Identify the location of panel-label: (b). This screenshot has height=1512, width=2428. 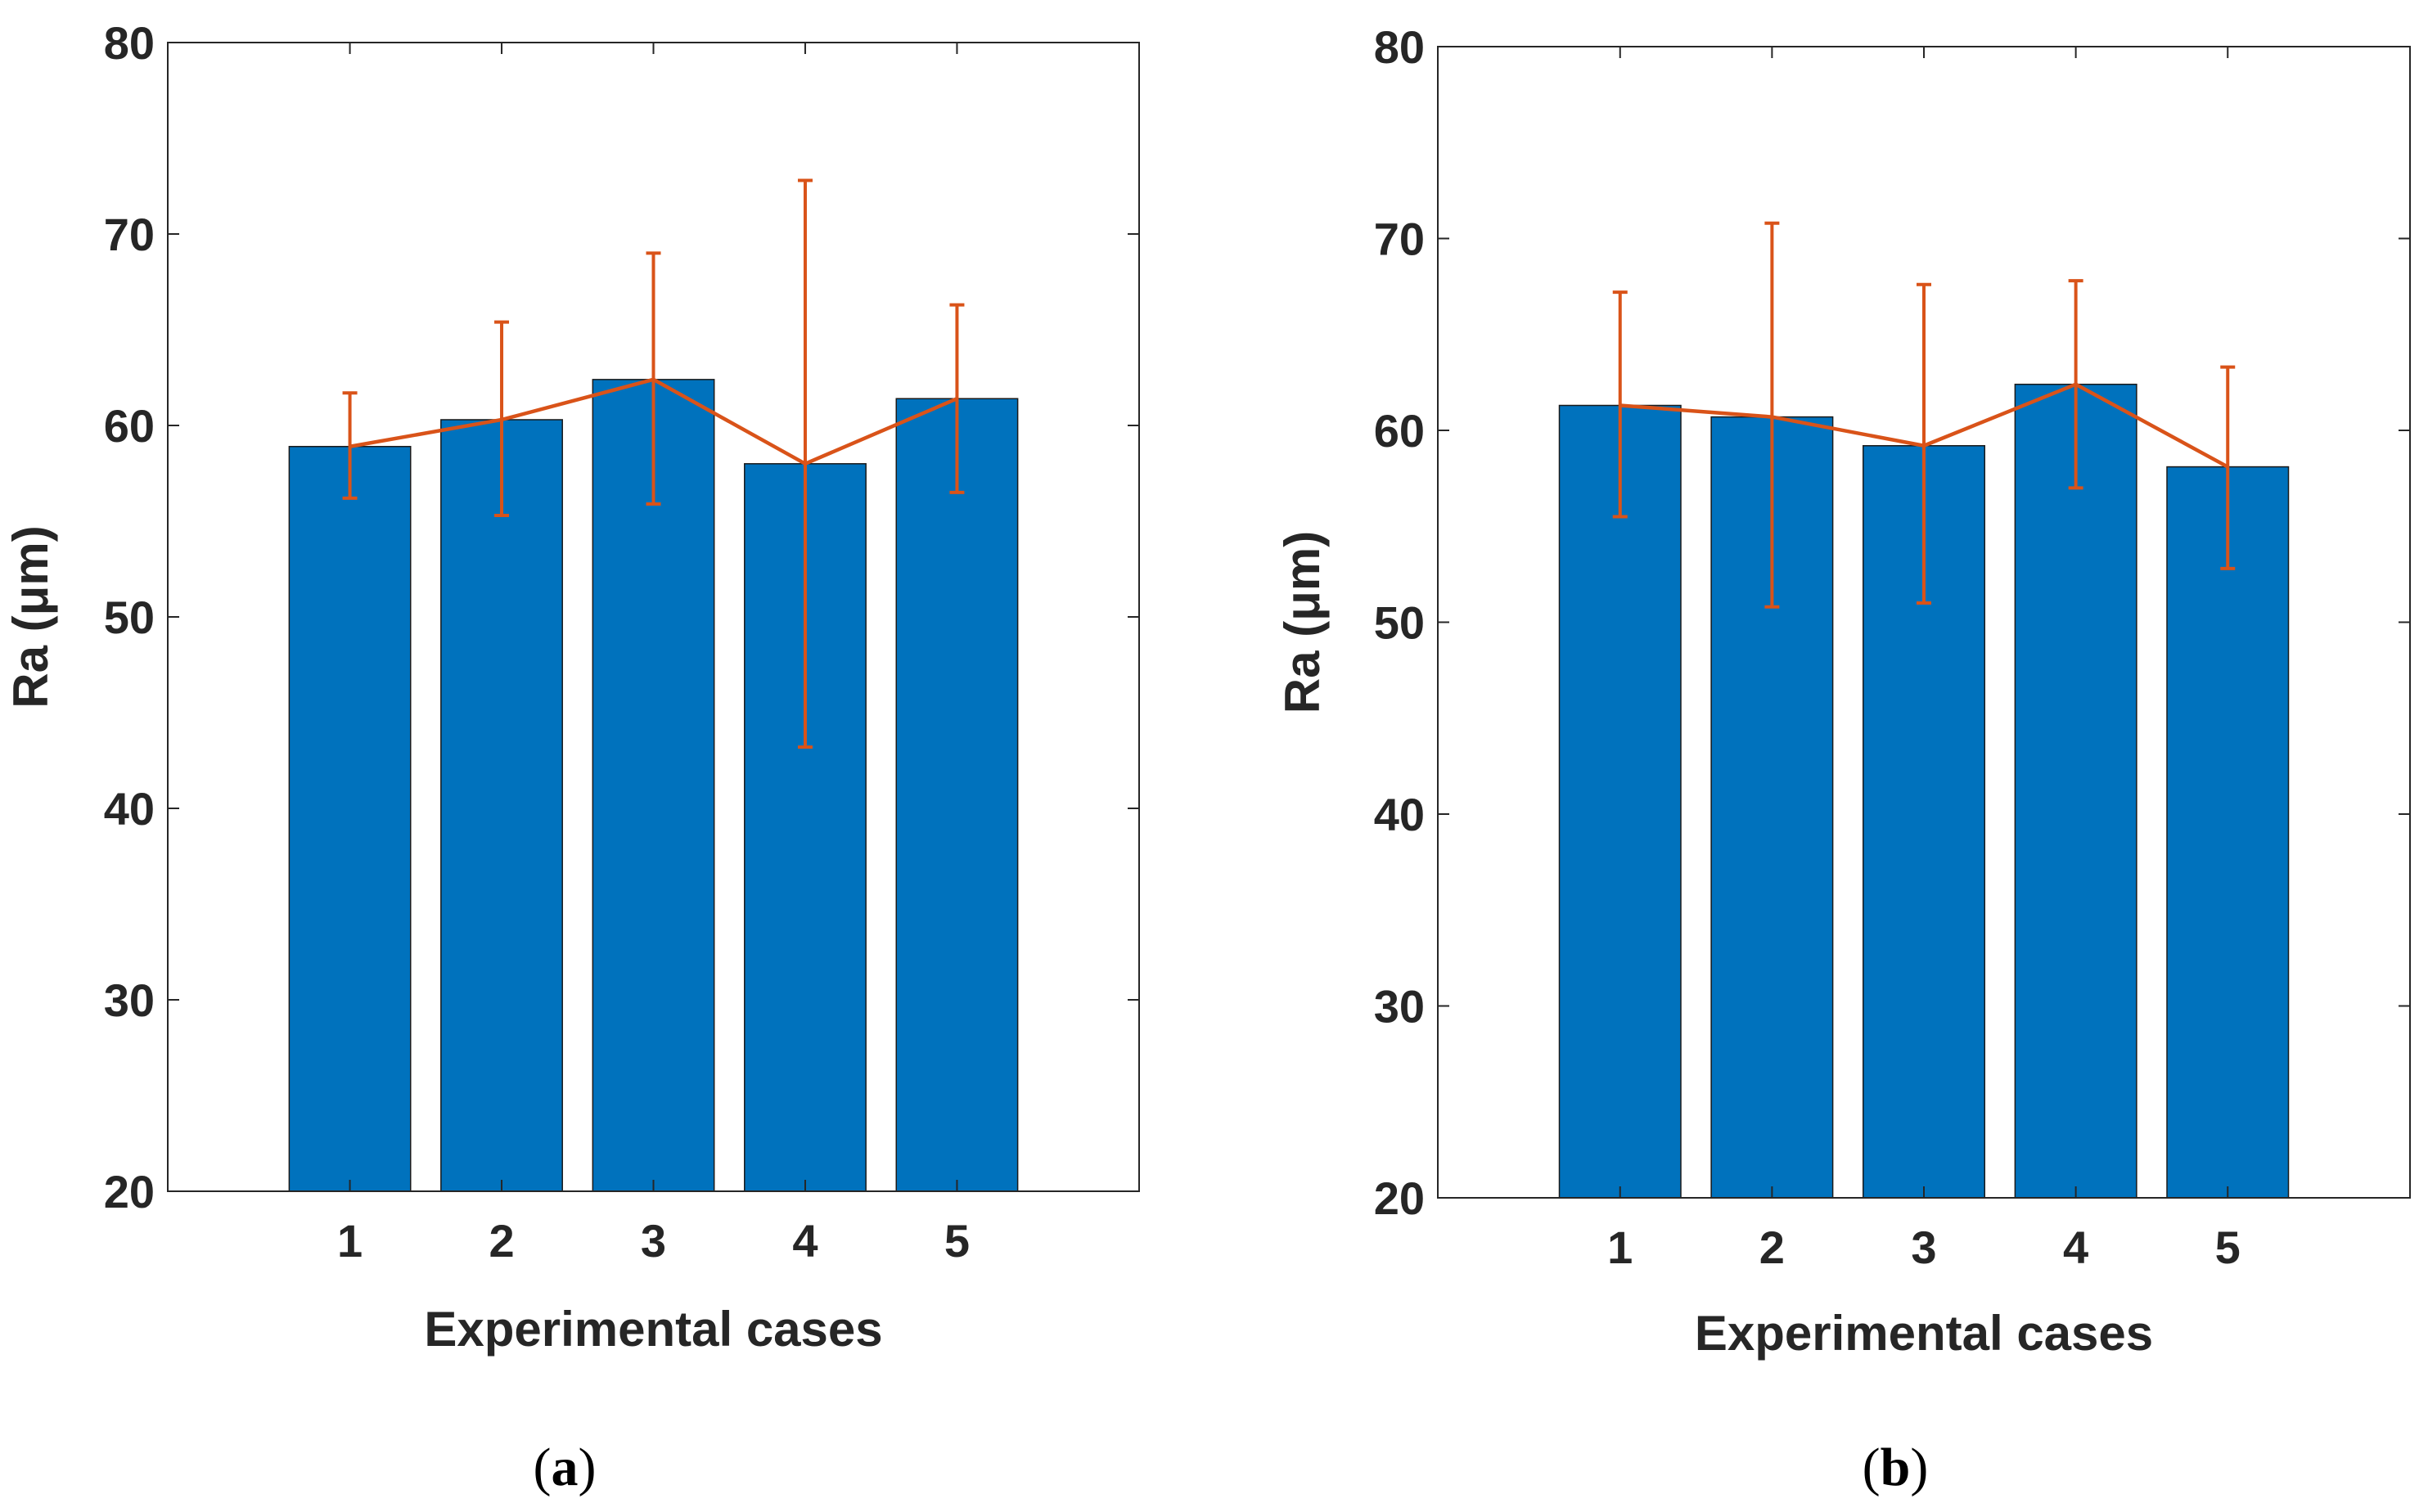
(1896, 1468).